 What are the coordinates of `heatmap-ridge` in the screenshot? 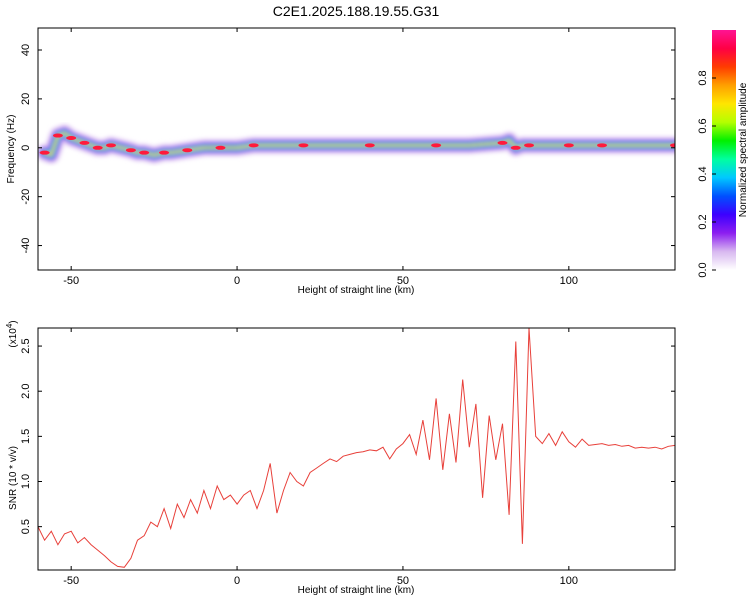 It's located at (356, 144).